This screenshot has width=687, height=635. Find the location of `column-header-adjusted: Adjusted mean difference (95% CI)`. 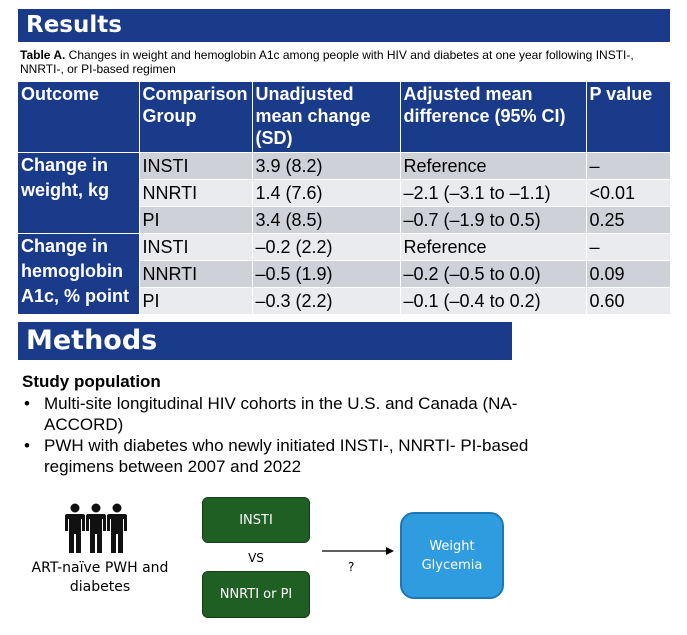

column-header-adjusted: Adjusted mean difference (95% CI) is located at coordinates (493, 117).